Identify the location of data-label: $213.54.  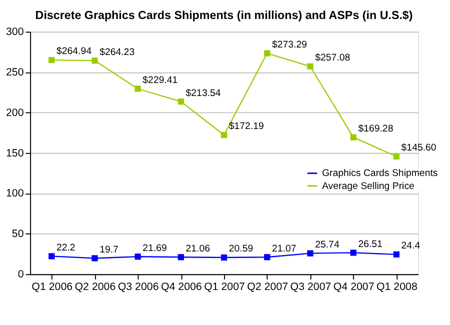
(204, 93).